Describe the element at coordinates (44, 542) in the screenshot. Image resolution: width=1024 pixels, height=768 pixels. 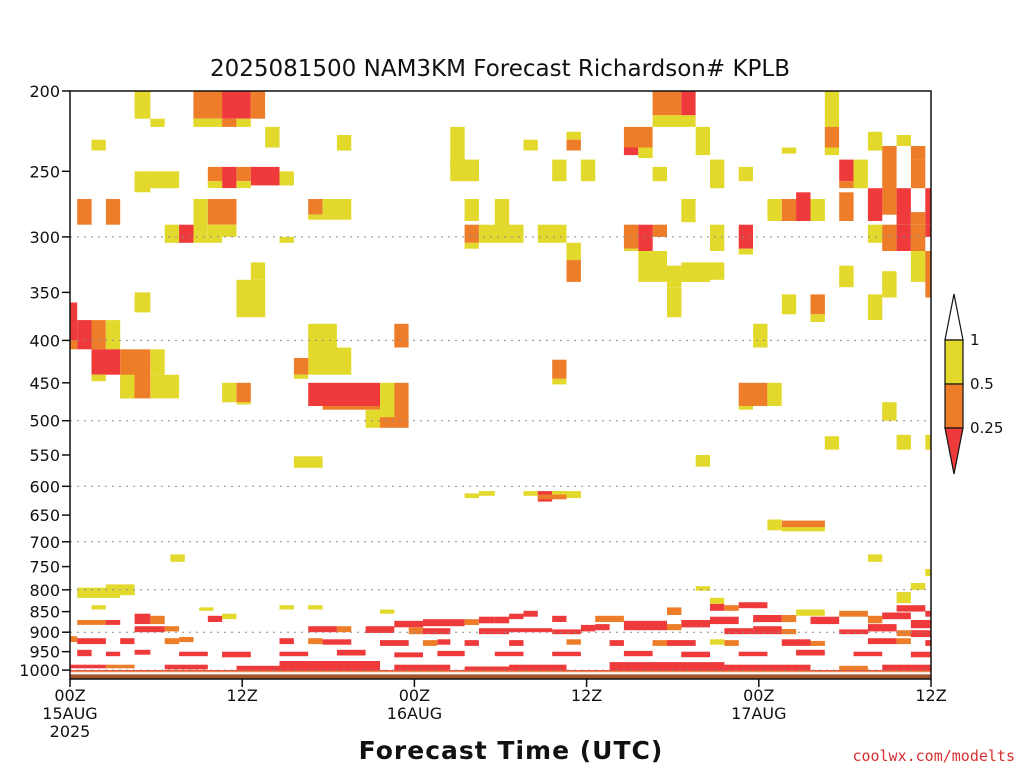
I see `y-tick-label: 700` at that location.